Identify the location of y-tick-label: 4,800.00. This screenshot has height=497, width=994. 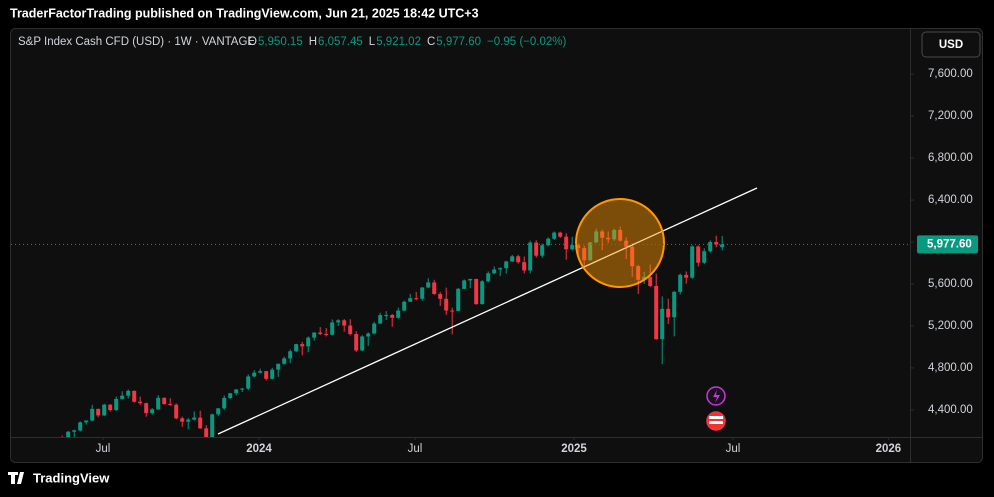
(950, 368).